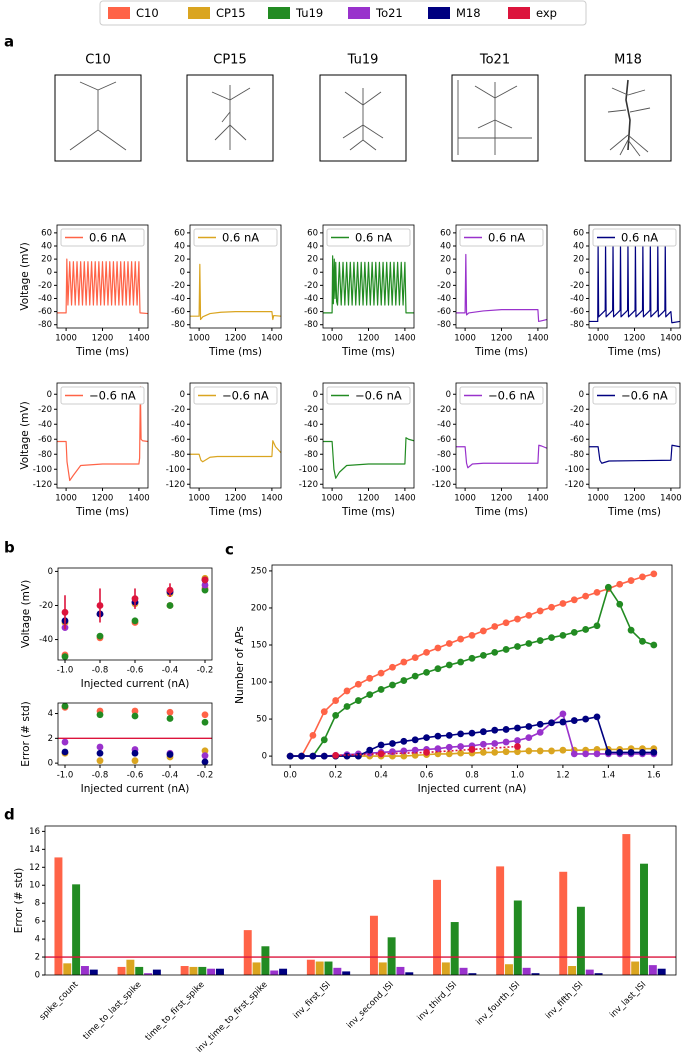  Describe the element at coordinates (261, 720) in the screenshot. I see `y-tick-label: 50` at that location.